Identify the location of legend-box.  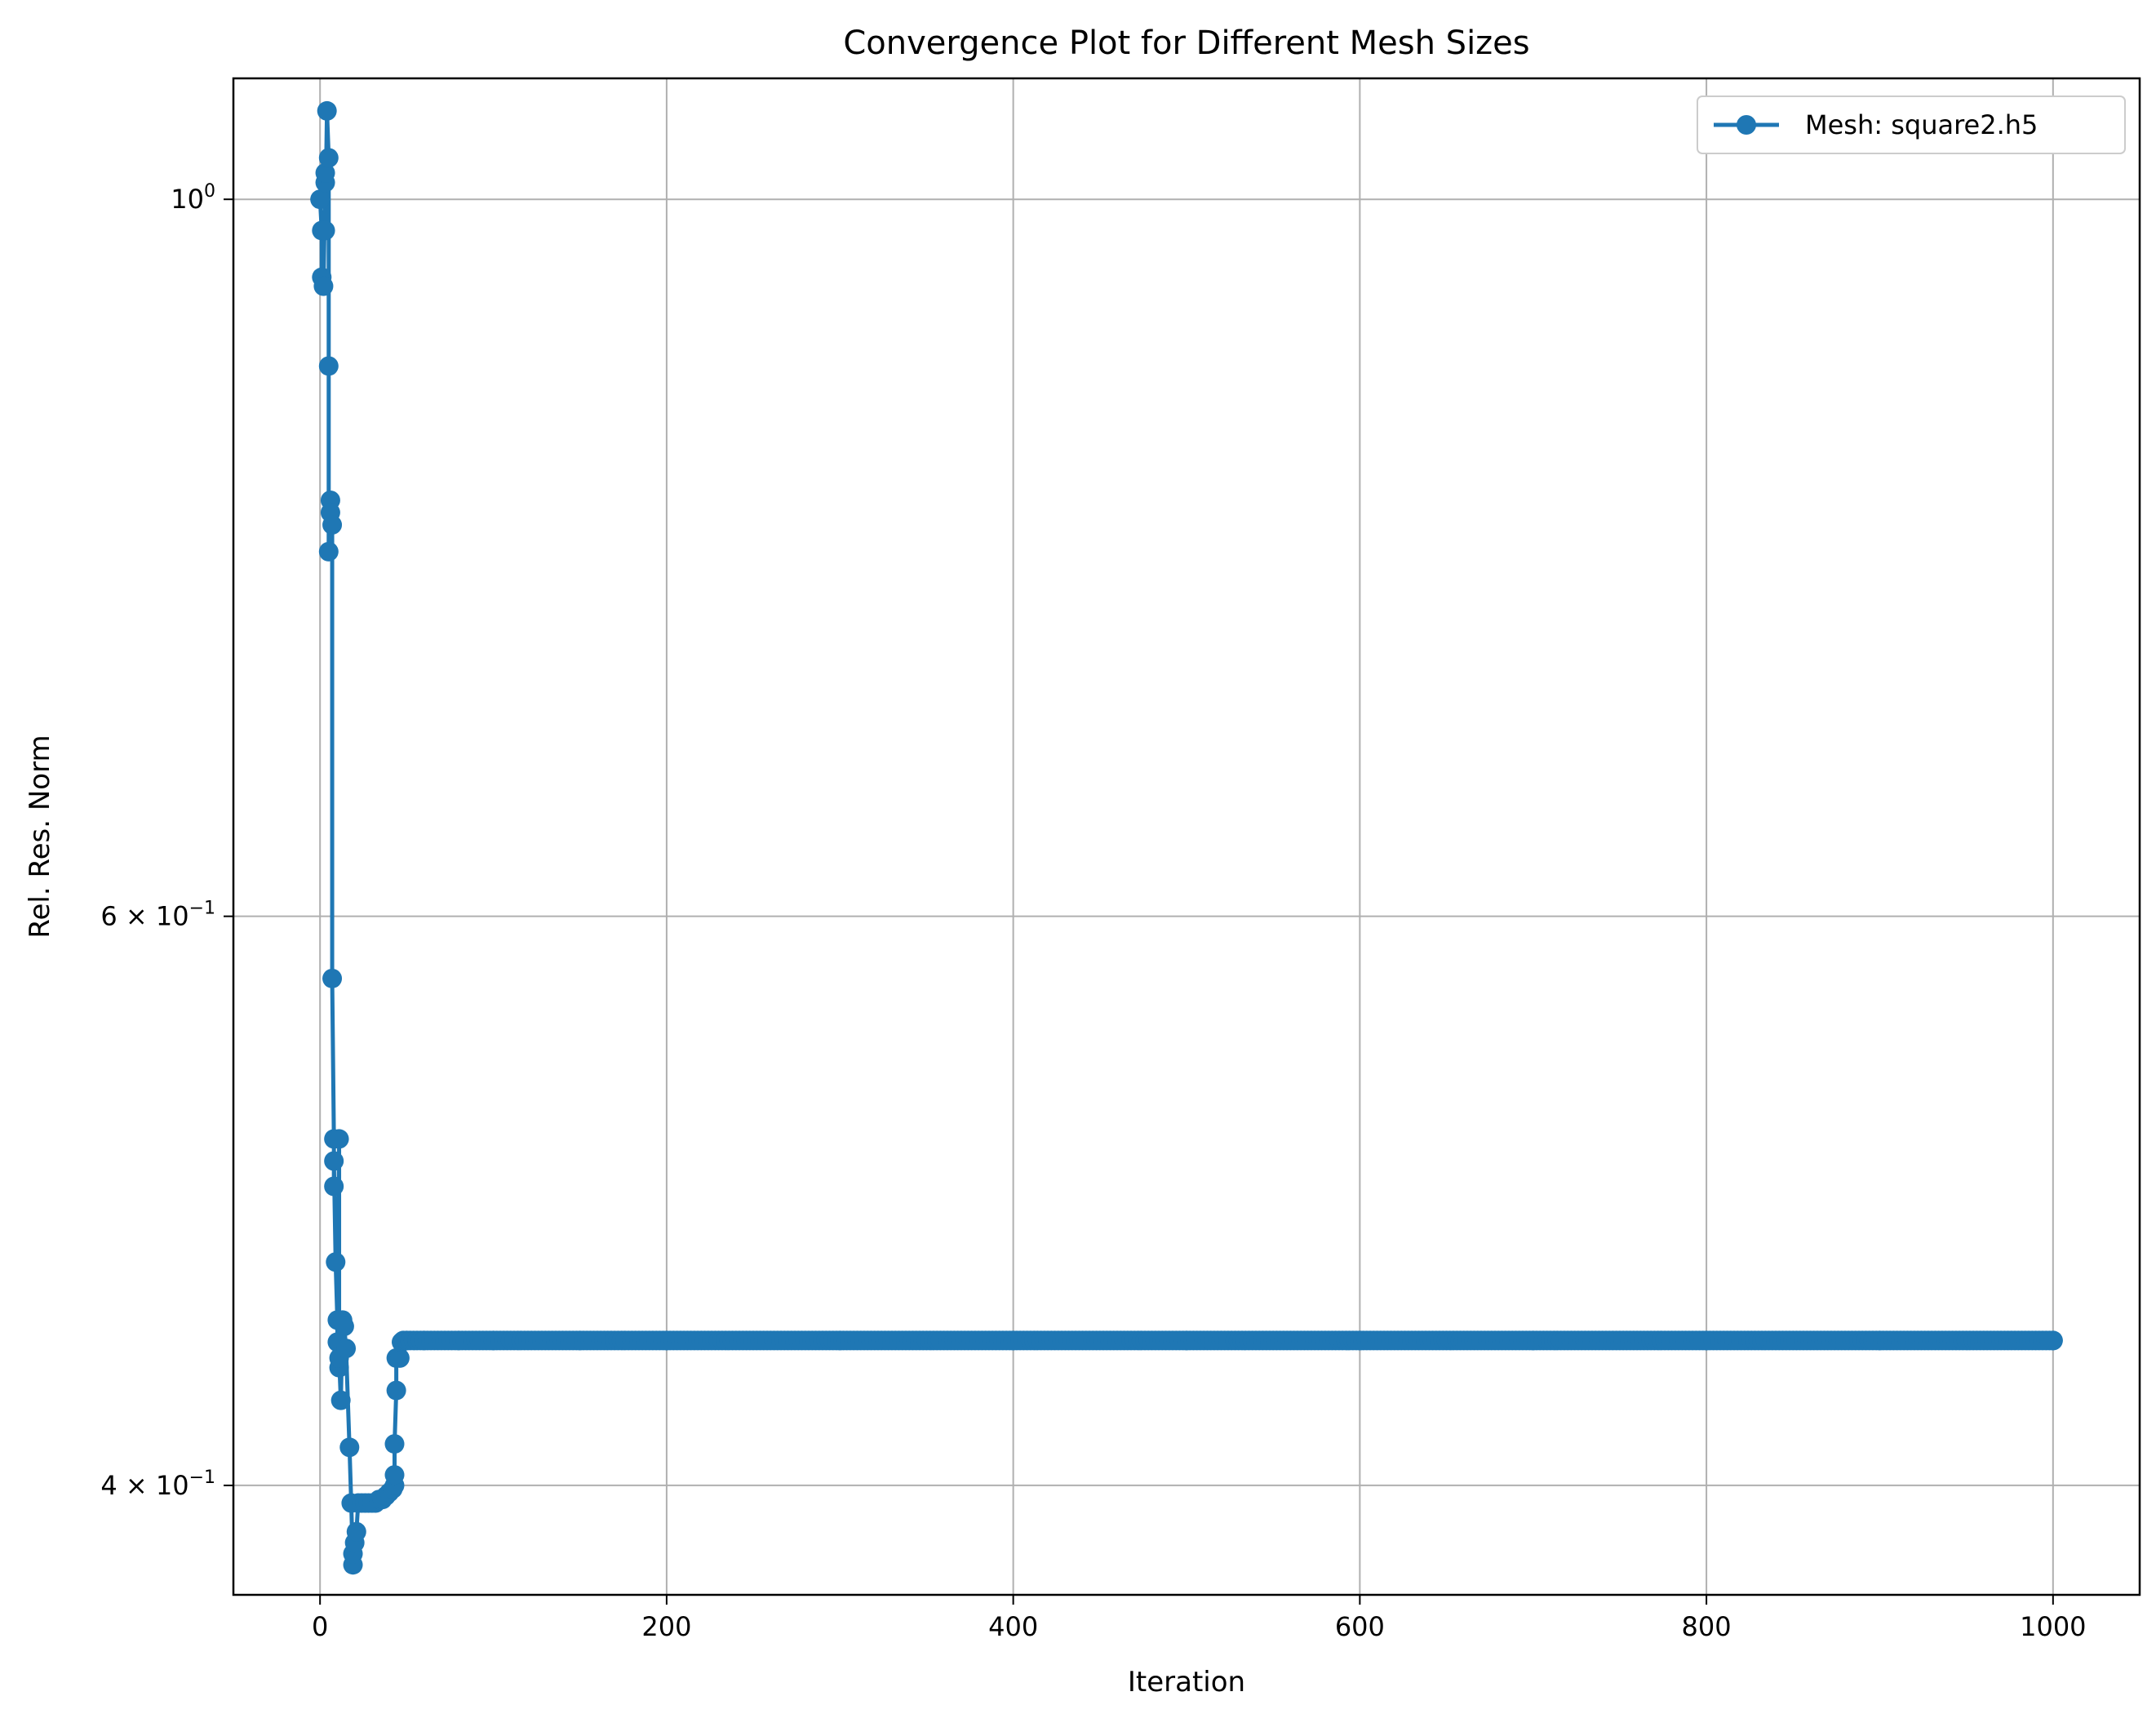
(1911, 125).